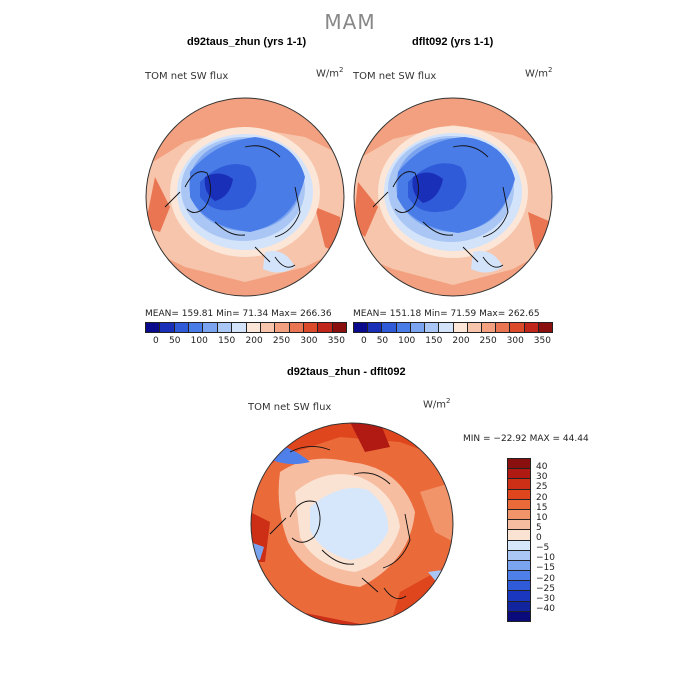 This screenshot has width=700, height=700. Describe the element at coordinates (346, 372) in the screenshot. I see `diff-title: d92taus_zhun - dflt092` at that location.